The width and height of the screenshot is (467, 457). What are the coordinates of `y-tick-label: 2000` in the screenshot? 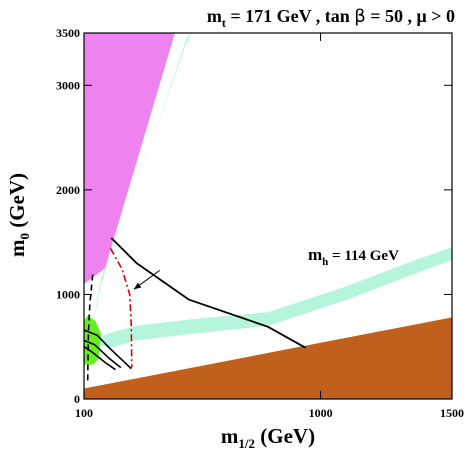 It's located at (68, 190).